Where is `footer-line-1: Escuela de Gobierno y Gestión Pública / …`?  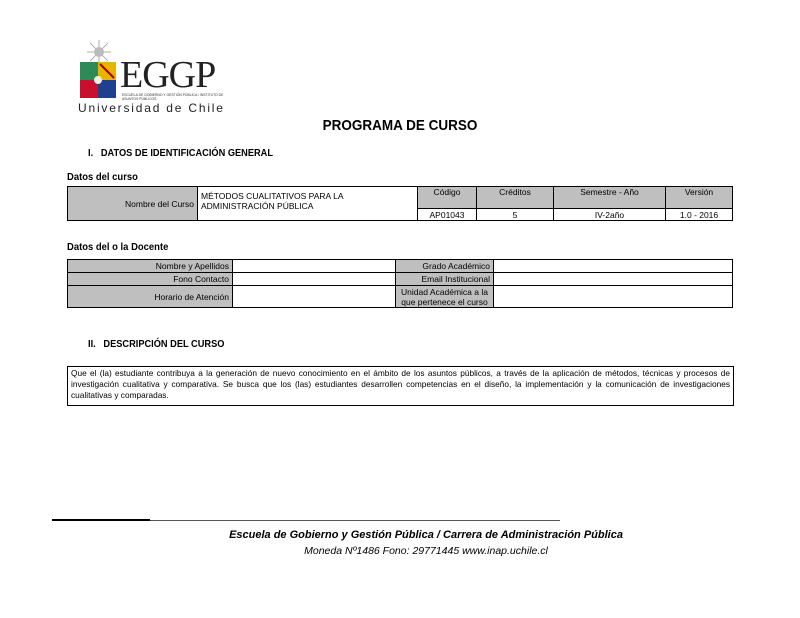
footer-line-1: Escuela de Gobierno y Gestión Pública / … is located at coordinates (426, 535).